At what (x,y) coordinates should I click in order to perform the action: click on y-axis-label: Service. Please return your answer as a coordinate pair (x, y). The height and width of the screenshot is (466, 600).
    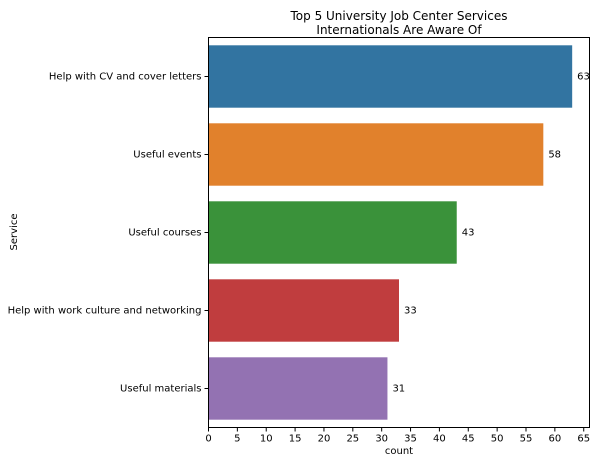
    Looking at the image, I should click on (14, 232).